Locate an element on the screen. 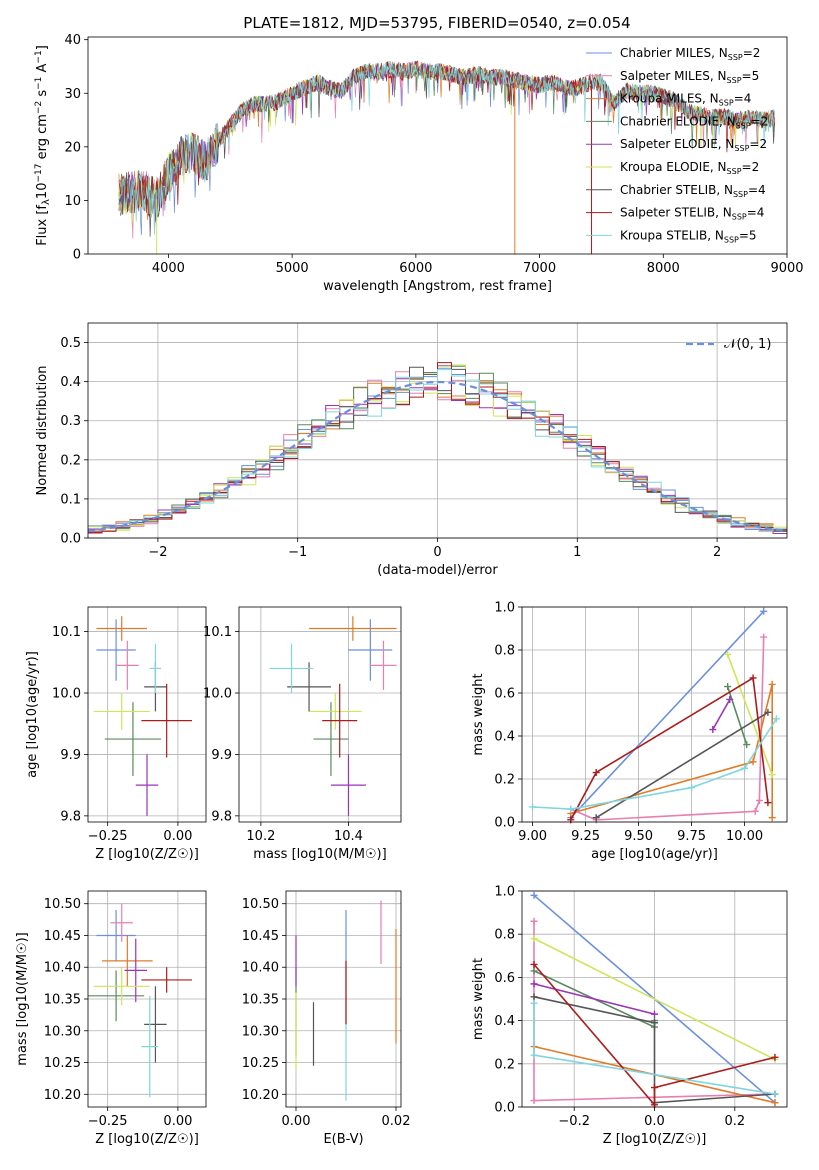 The height and width of the screenshot is (1170, 819). x-axis-label: (data-model)/error is located at coordinates (437, 570).